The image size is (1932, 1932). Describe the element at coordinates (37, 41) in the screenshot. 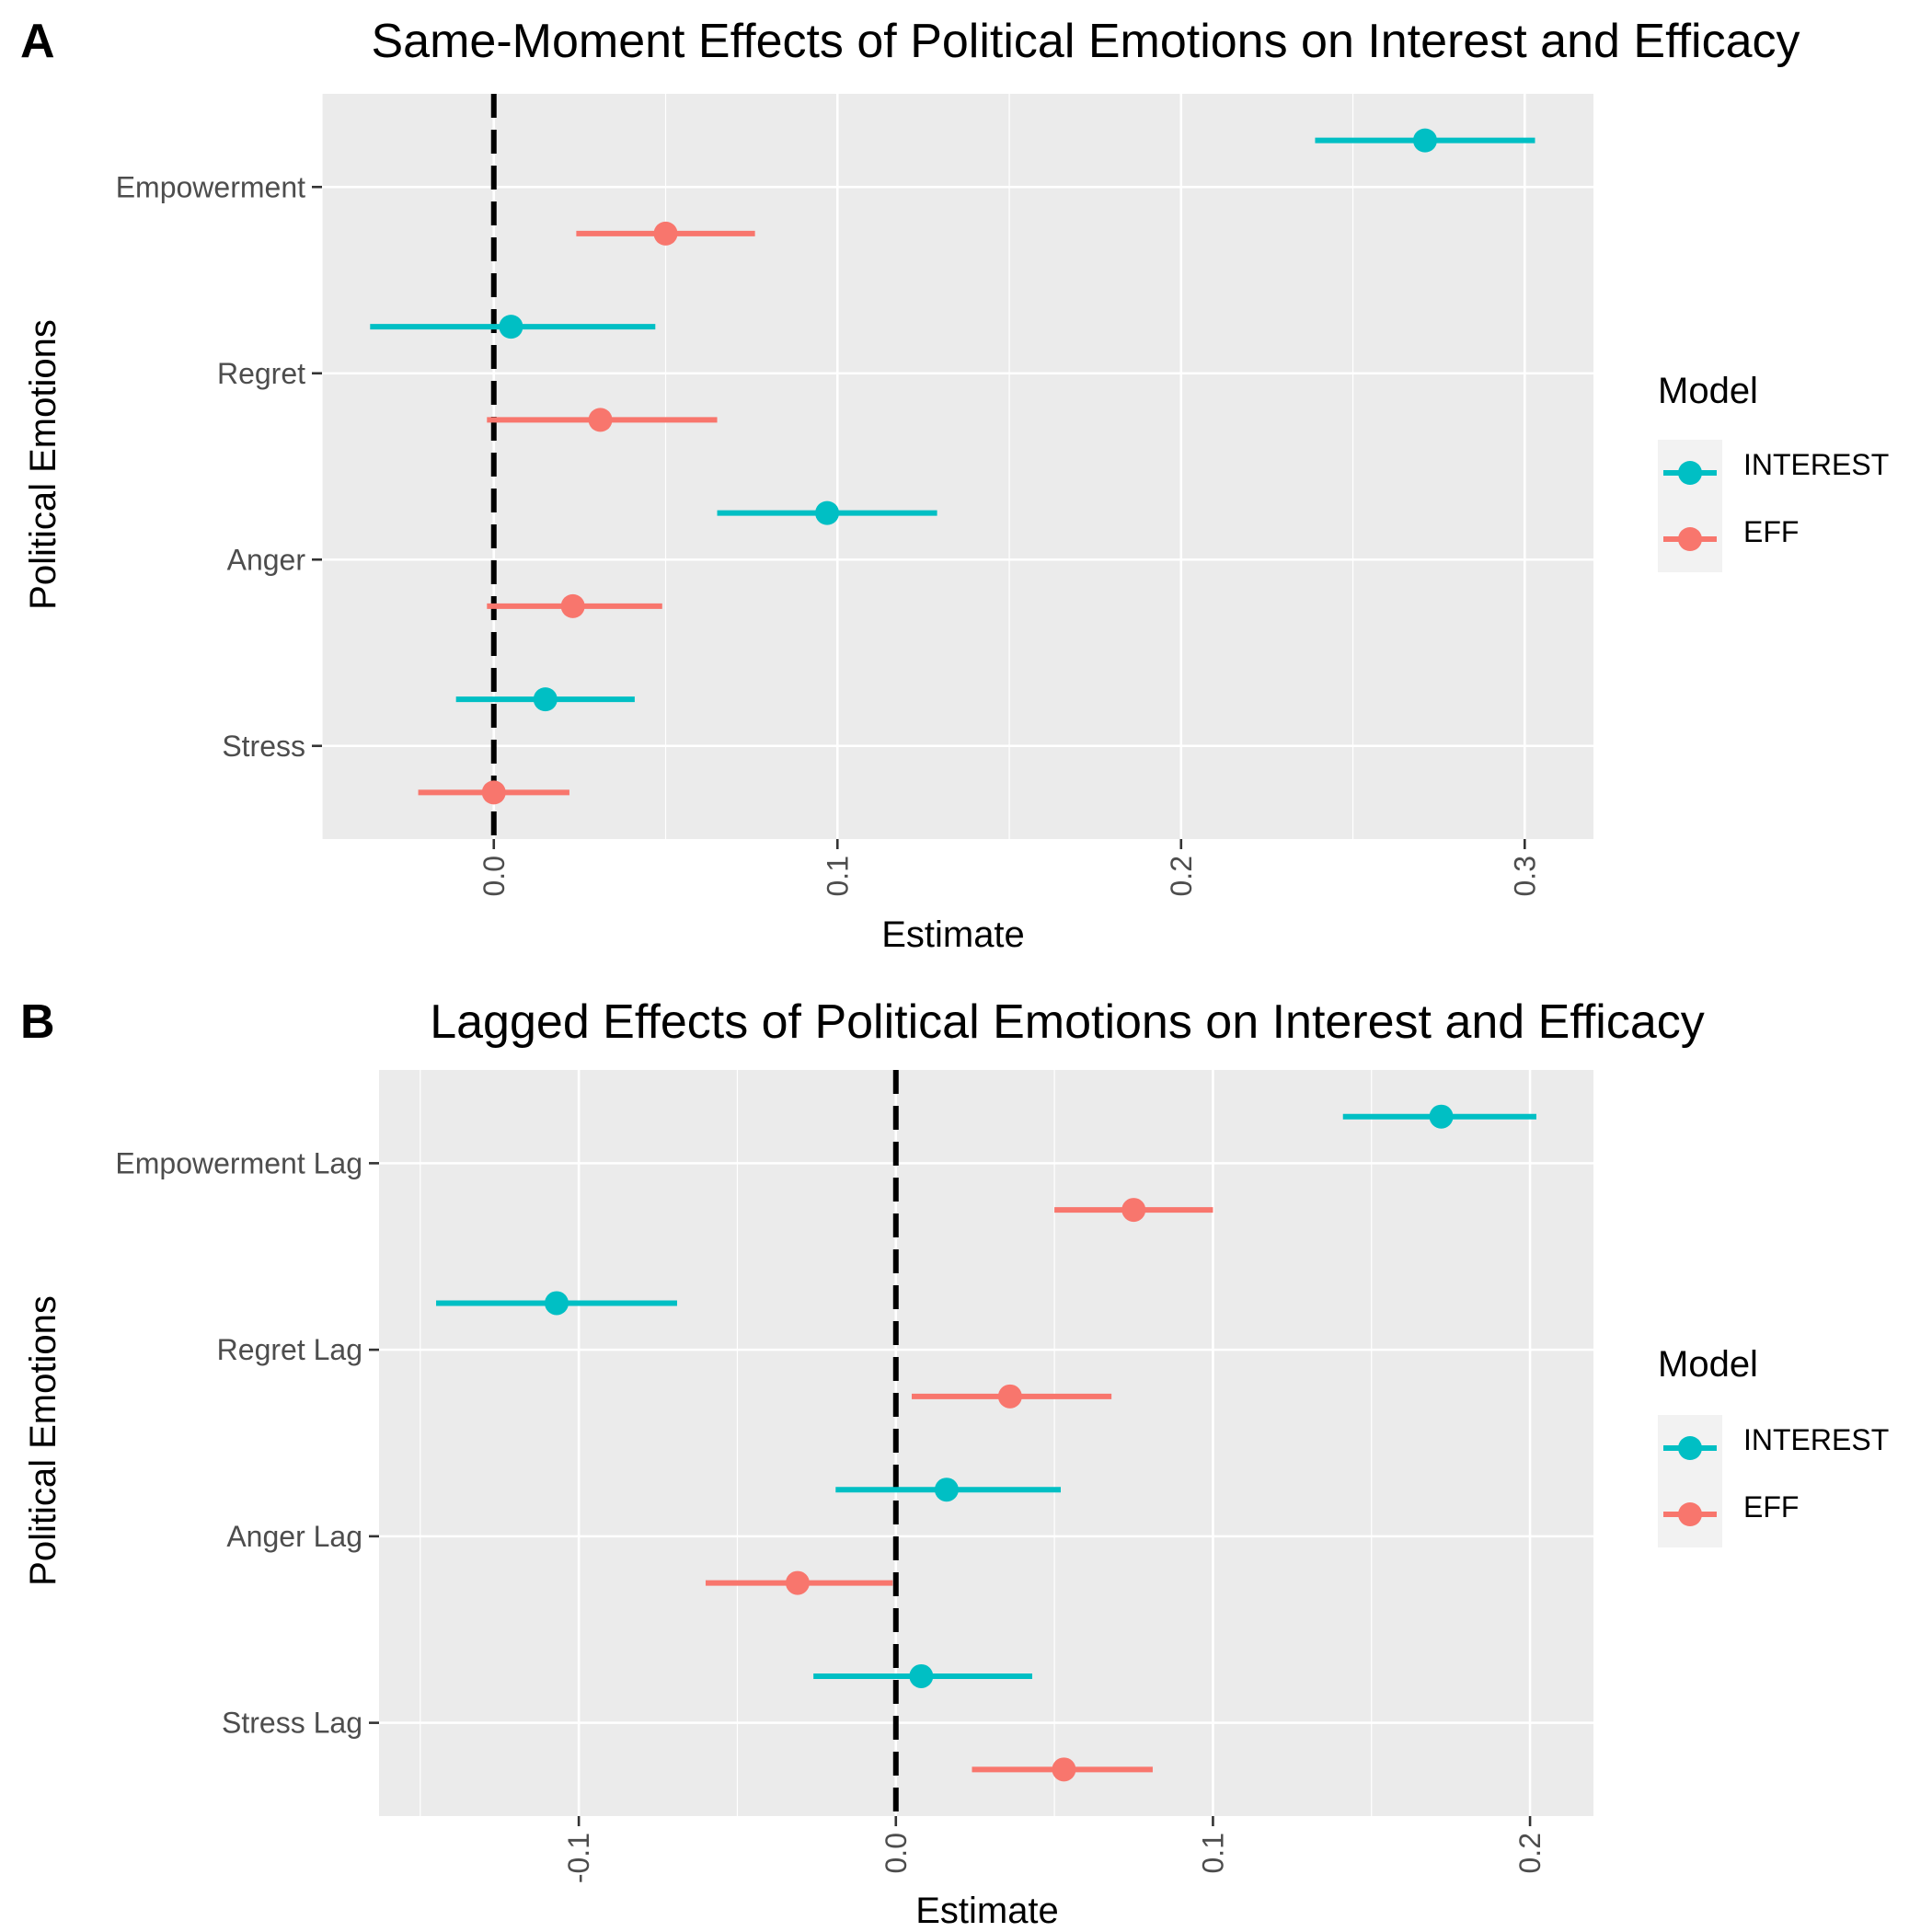

I see `panel-a-letter: A` at that location.